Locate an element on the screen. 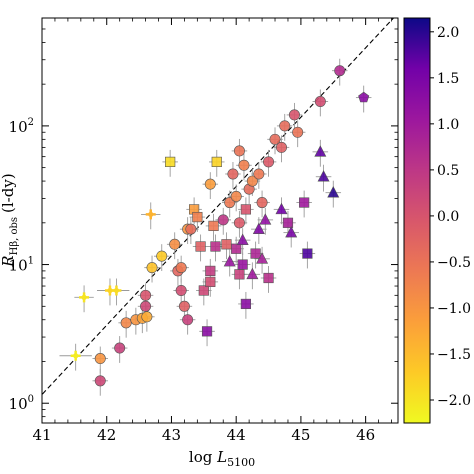 Image resolution: width=474 pixels, height=474 pixels. x-tick-label: 44 is located at coordinates (236, 435).